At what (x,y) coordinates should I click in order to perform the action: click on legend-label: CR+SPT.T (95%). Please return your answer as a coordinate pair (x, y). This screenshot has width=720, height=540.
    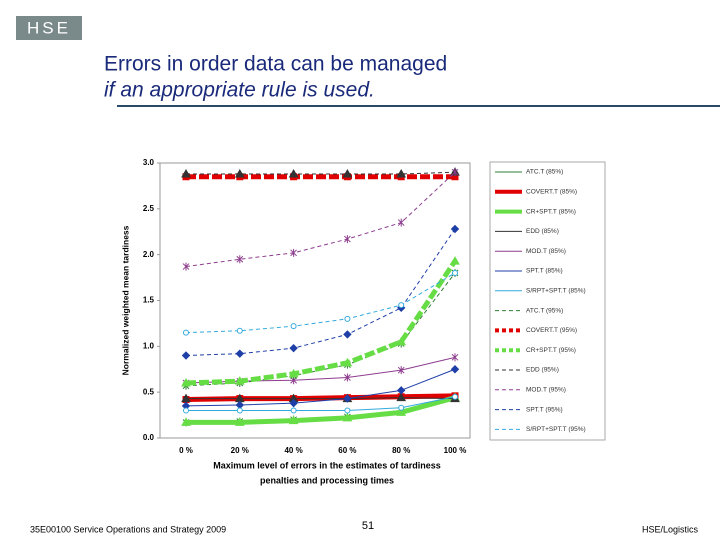
    Looking at the image, I should click on (551, 350).